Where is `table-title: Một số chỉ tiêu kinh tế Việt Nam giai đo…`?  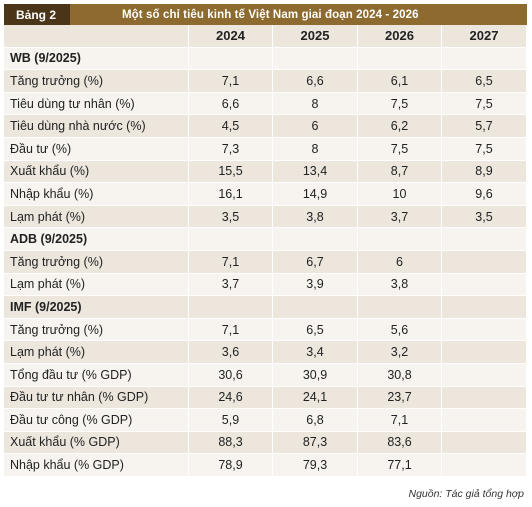 table-title: Một số chỉ tiêu kinh tế Việt Nam giai đo… is located at coordinates (270, 14).